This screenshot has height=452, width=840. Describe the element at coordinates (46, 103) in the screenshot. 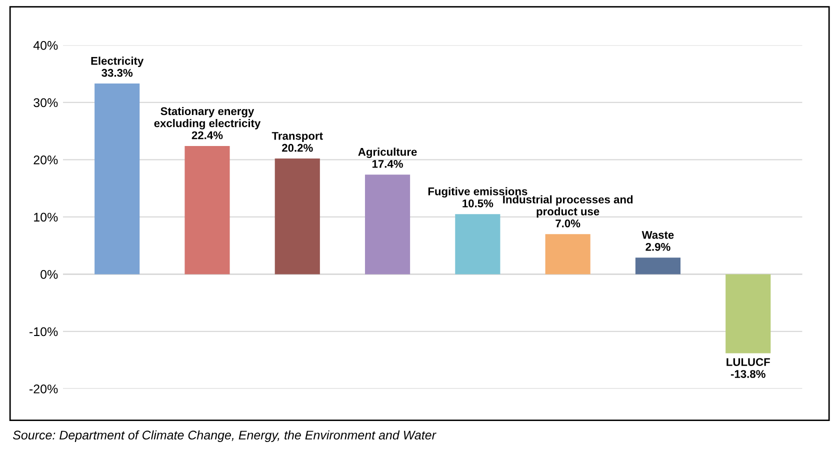

I see `y-tick-label: 30%` at that location.